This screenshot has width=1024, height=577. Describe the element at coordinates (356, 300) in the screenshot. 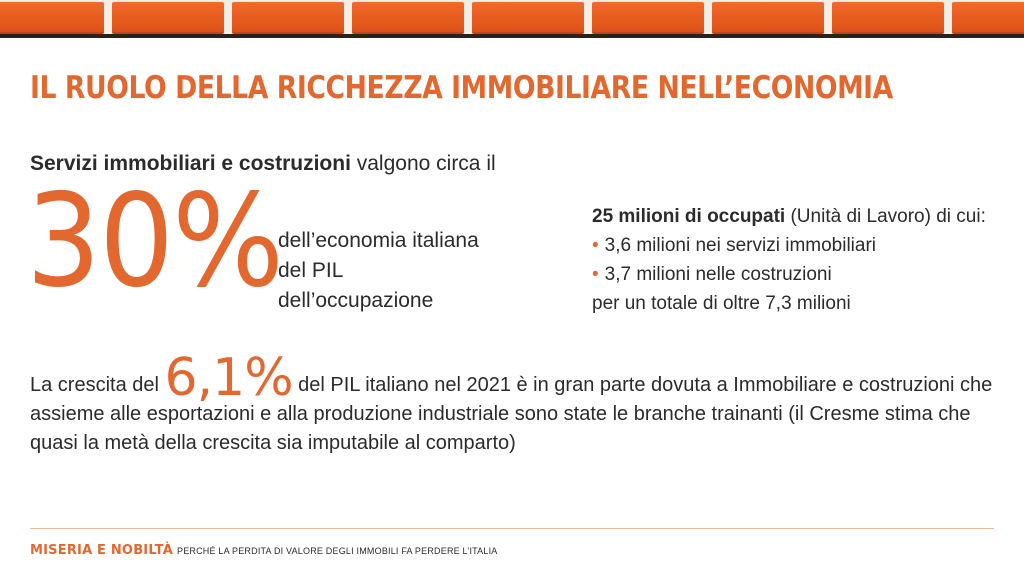

I see `percent-item: dell’occupazione` at that location.